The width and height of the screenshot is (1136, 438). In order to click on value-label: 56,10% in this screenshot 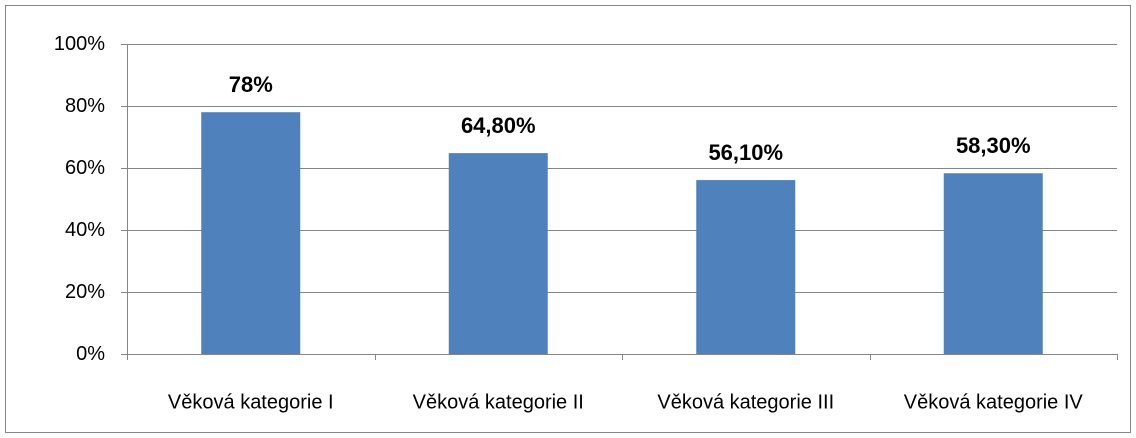, I will do `click(745, 152)`.